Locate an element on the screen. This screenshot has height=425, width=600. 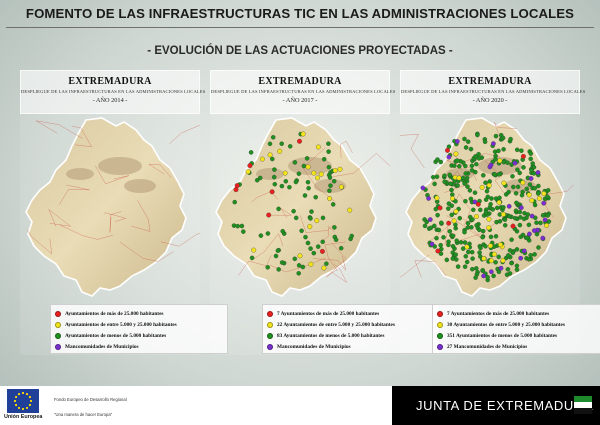
eu-label: Unión Europea is located at coordinates (23, 417).